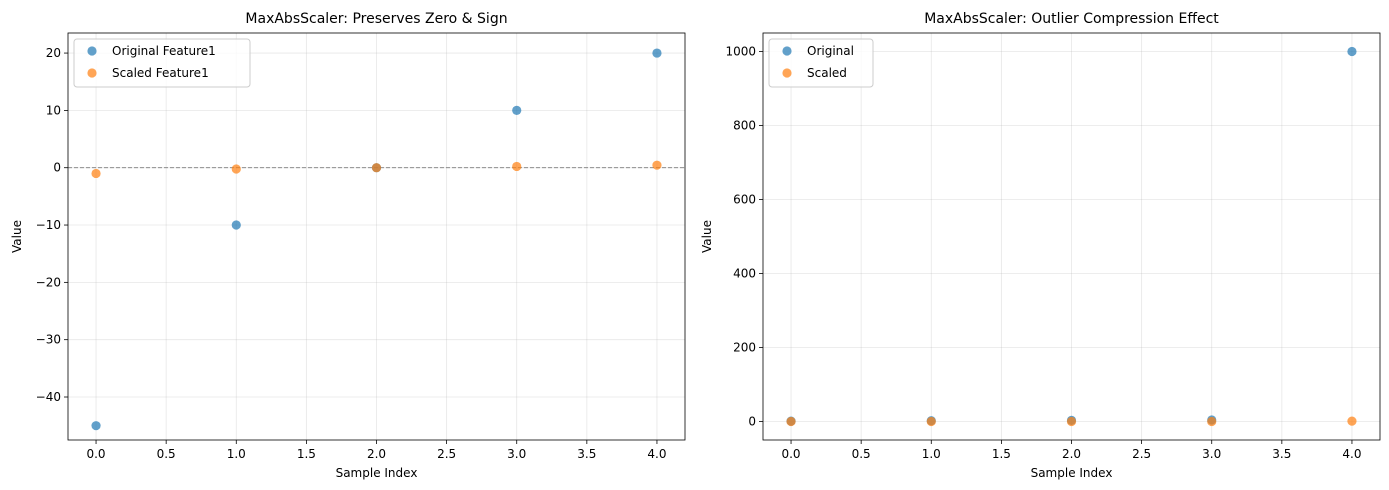  What do you see at coordinates (48, 397) in the screenshot?
I see `y-tick-label: −40` at bounding box center [48, 397].